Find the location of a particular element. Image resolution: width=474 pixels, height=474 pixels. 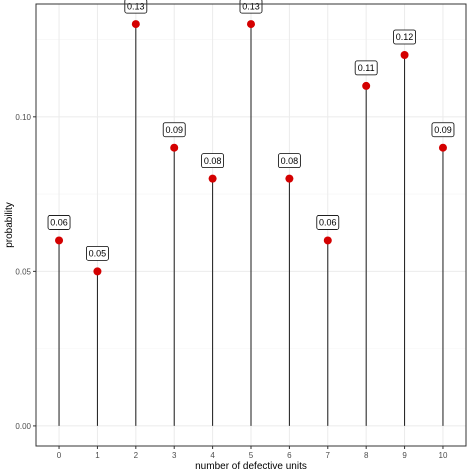

x-tick-label: 10 is located at coordinates (443, 455).